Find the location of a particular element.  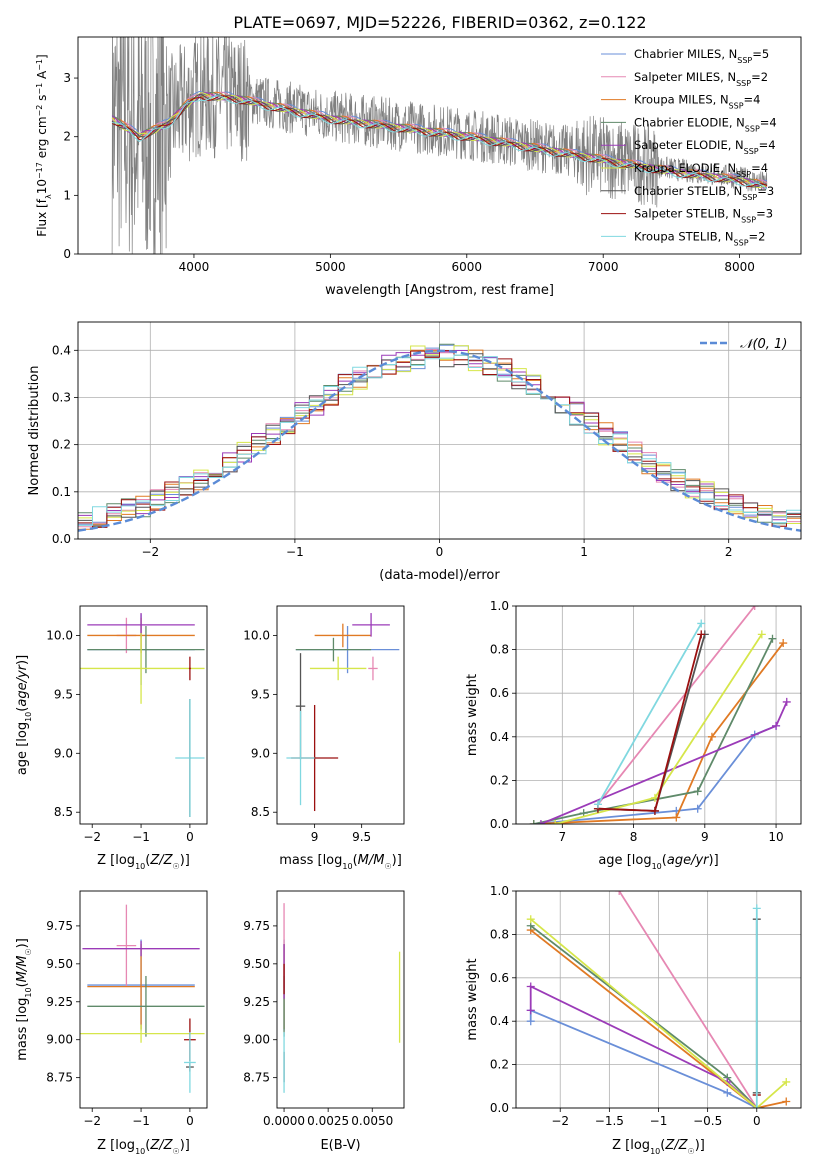

x-tick-label: −1.5 is located at coordinates (609, 1121).